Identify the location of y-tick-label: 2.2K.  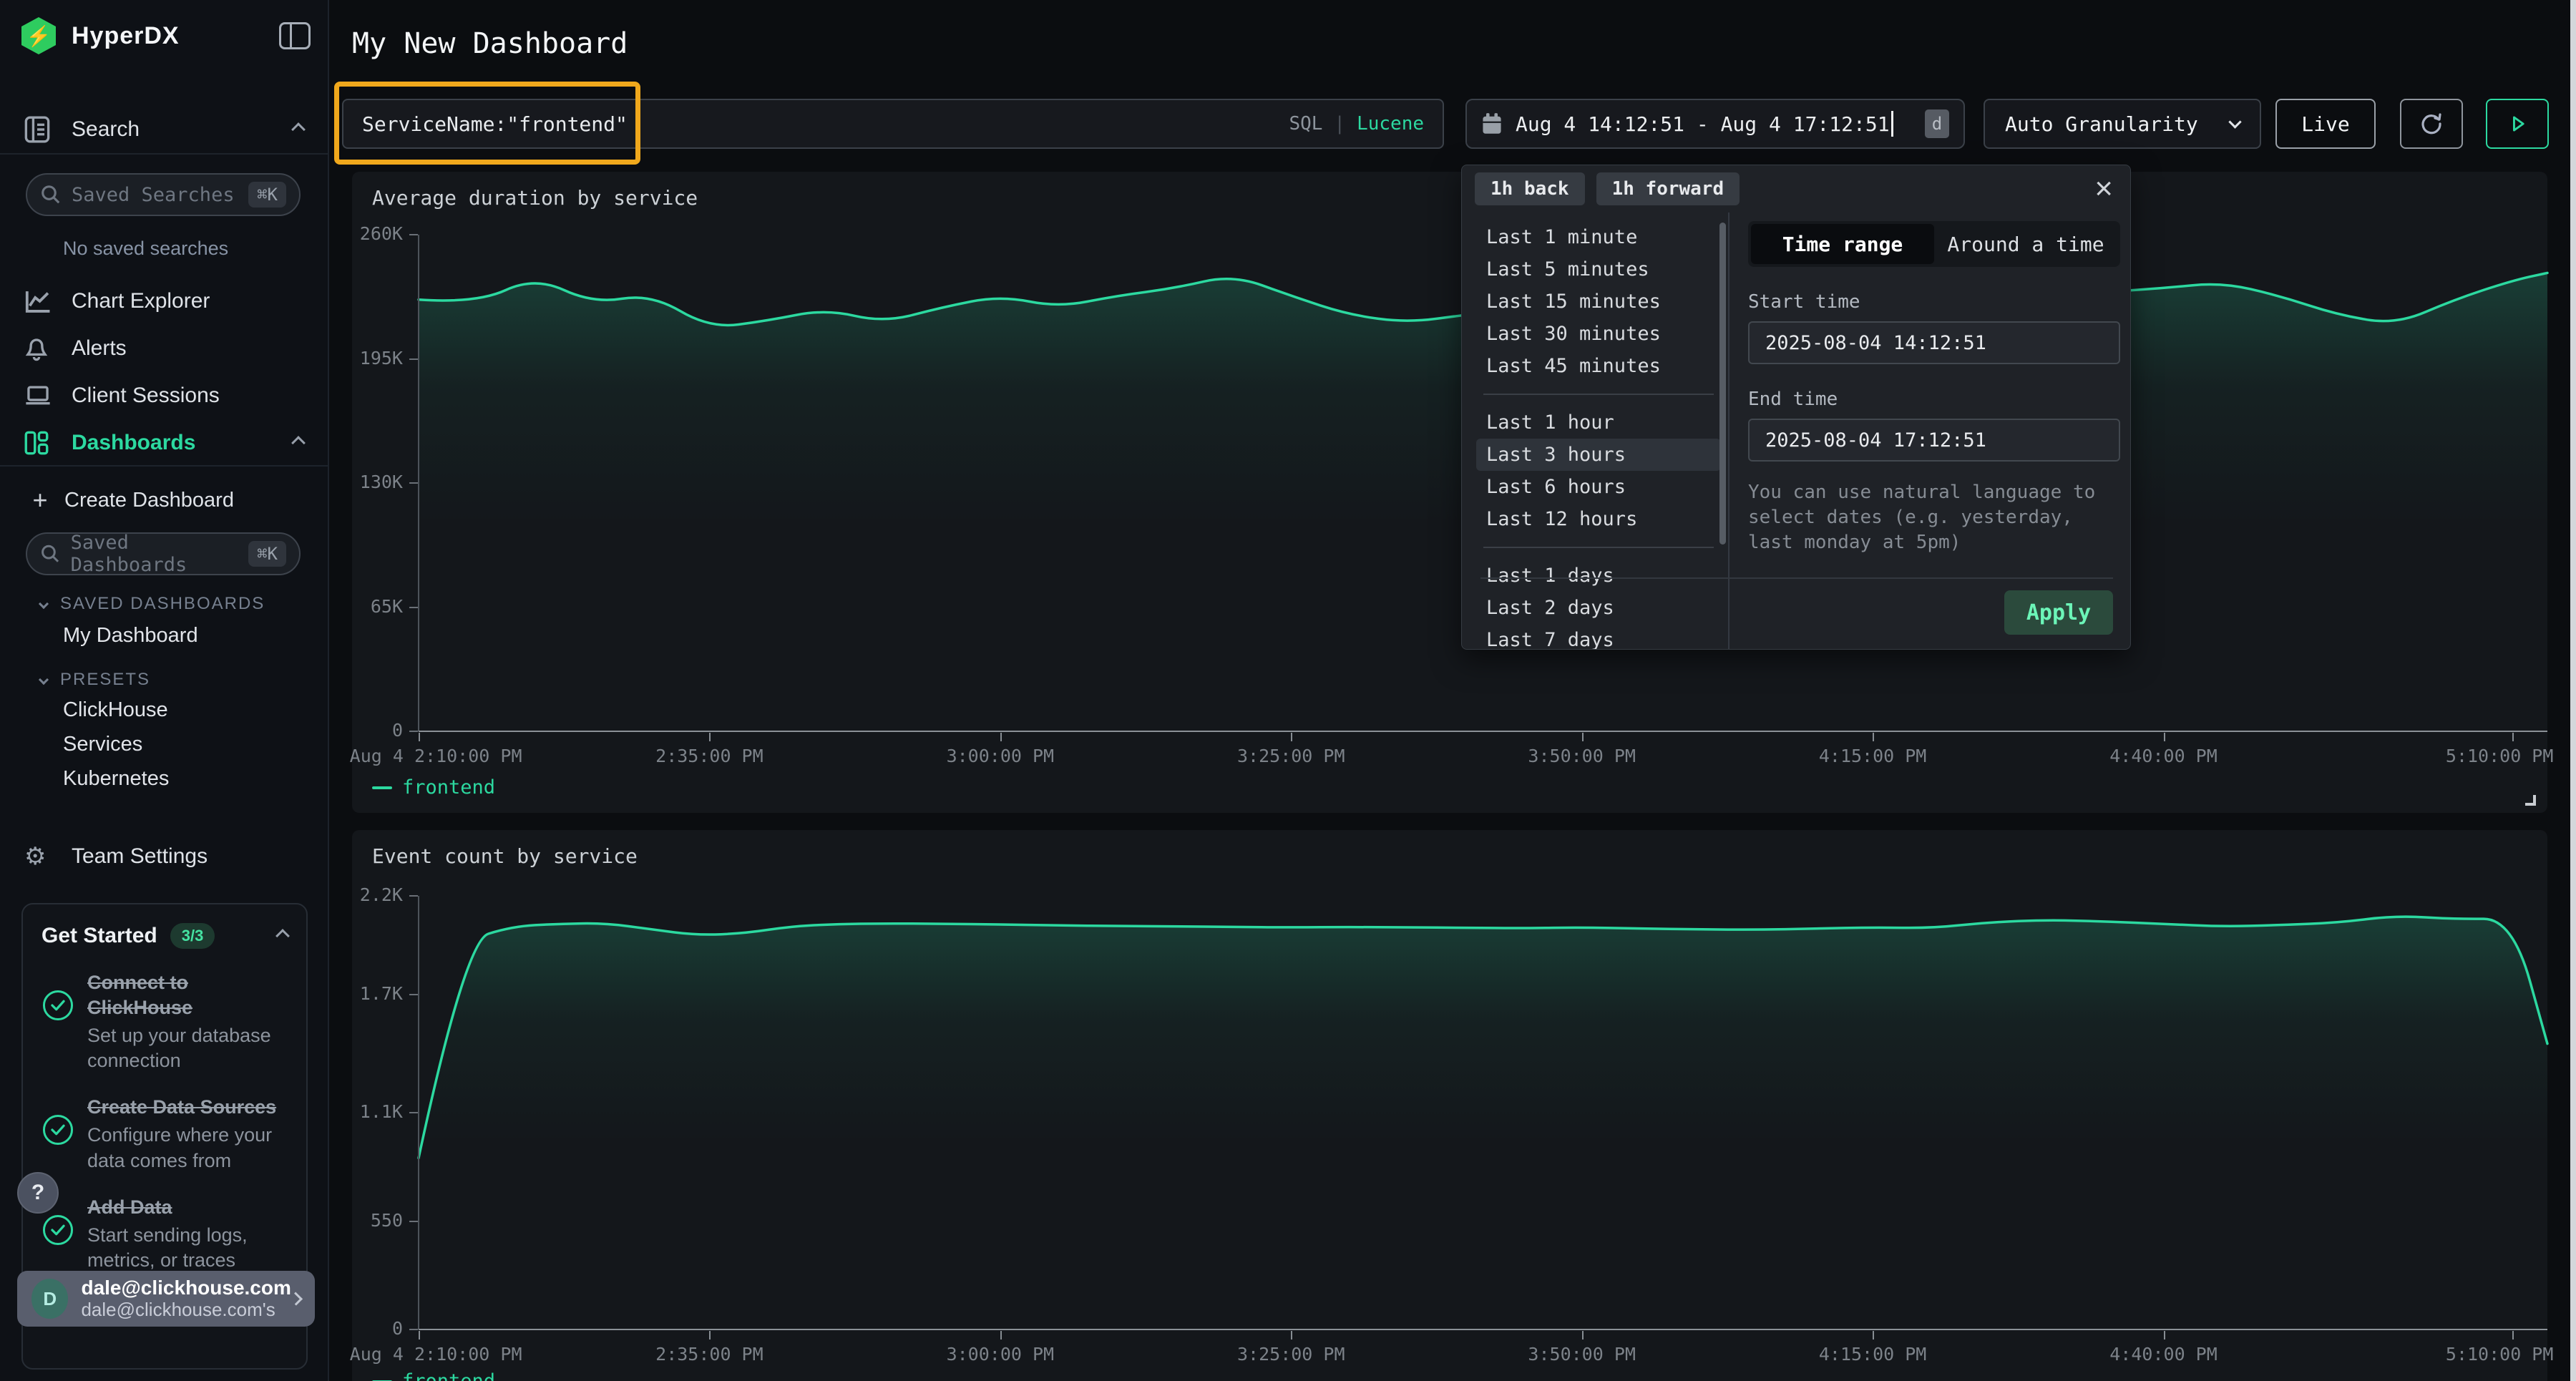
(381, 894).